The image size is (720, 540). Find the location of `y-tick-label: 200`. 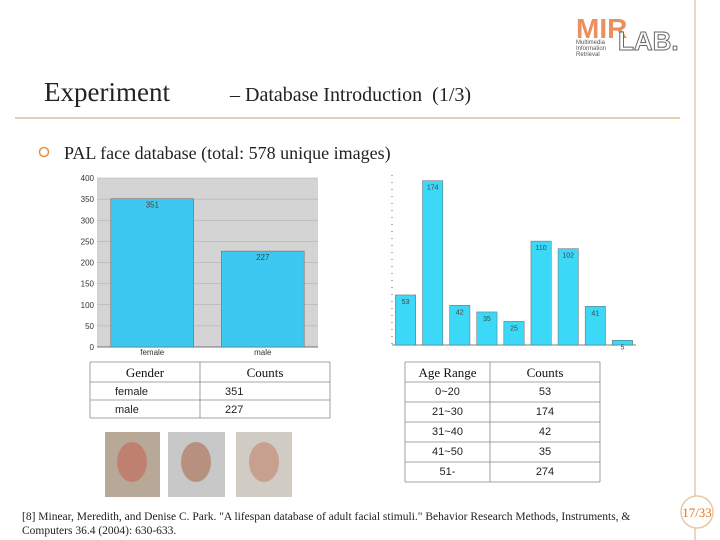

y-tick-label: 200 is located at coordinates (88, 263).